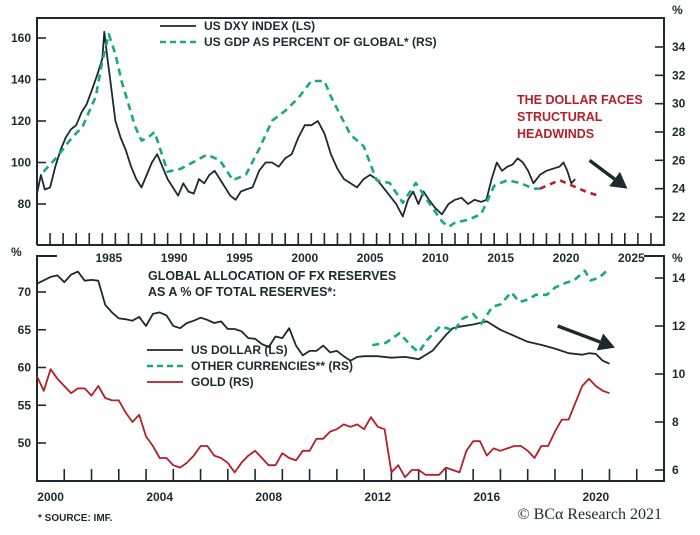 This screenshot has width=700, height=535. I want to click on copyright-note: © BCα Research 2021, so click(589, 514).